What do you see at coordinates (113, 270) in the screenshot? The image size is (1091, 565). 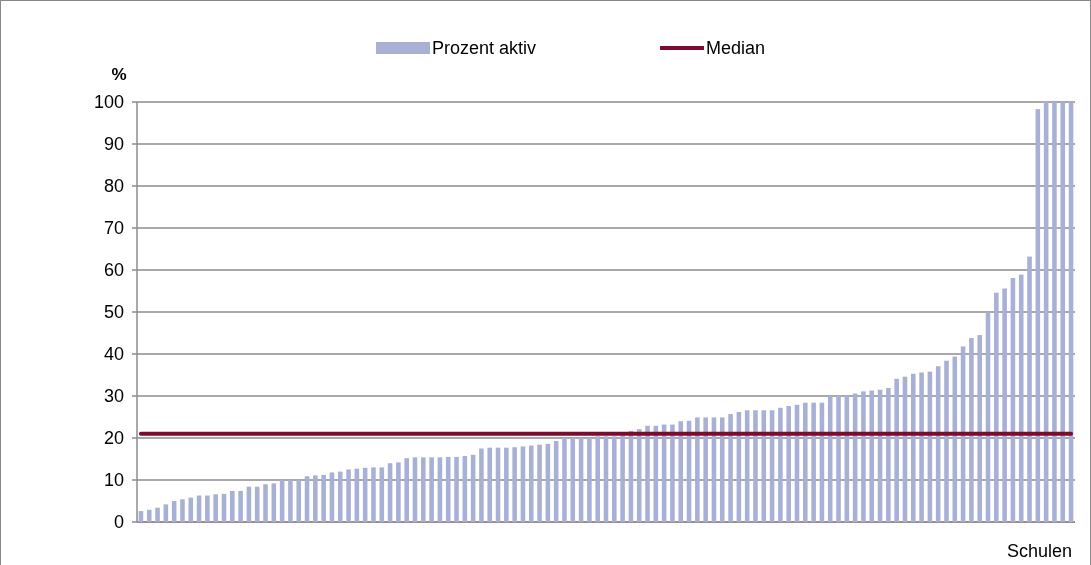 I see `y-tick-label: 60` at bounding box center [113, 270].